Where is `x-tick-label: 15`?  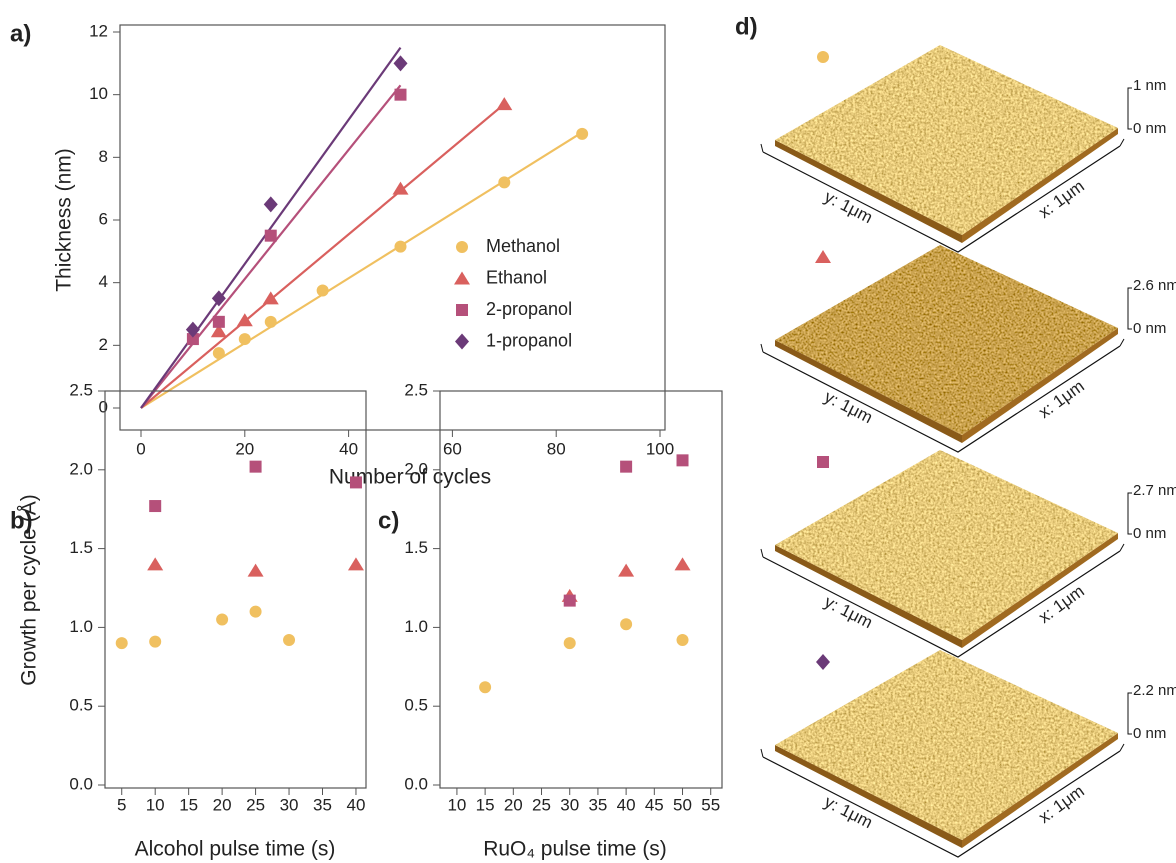
x-tick-label: 15 is located at coordinates (485, 804).